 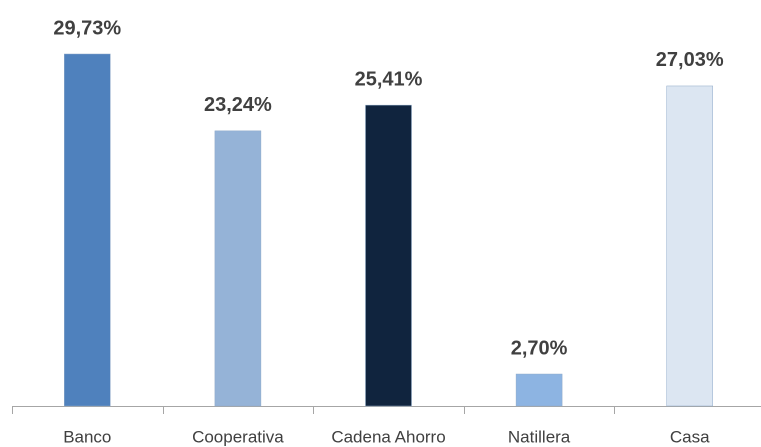 What do you see at coordinates (539, 348) in the screenshot?
I see `data-label: 2,70%` at bounding box center [539, 348].